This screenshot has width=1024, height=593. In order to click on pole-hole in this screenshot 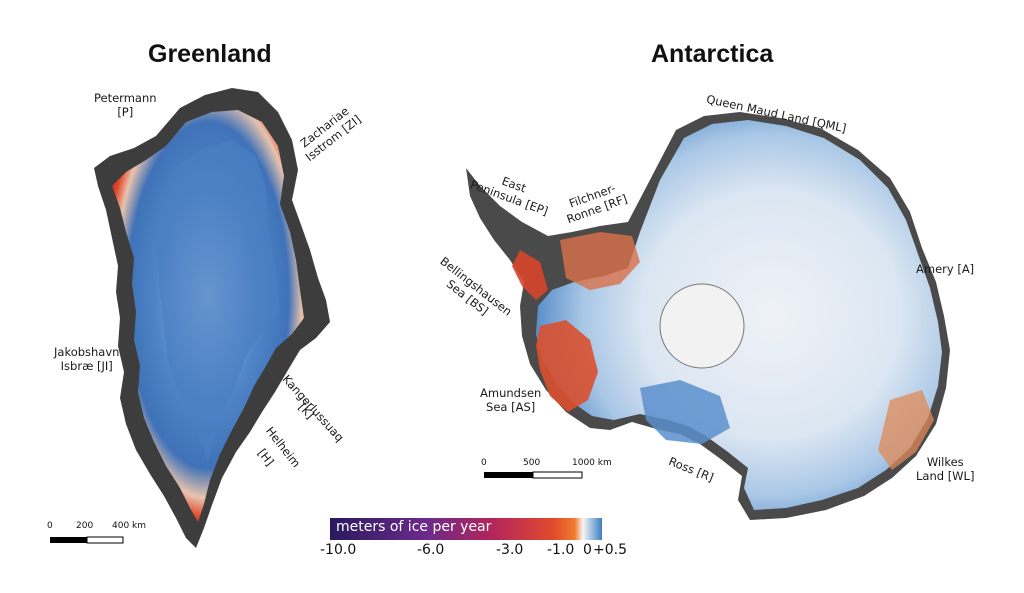, I will do `click(702, 326)`.